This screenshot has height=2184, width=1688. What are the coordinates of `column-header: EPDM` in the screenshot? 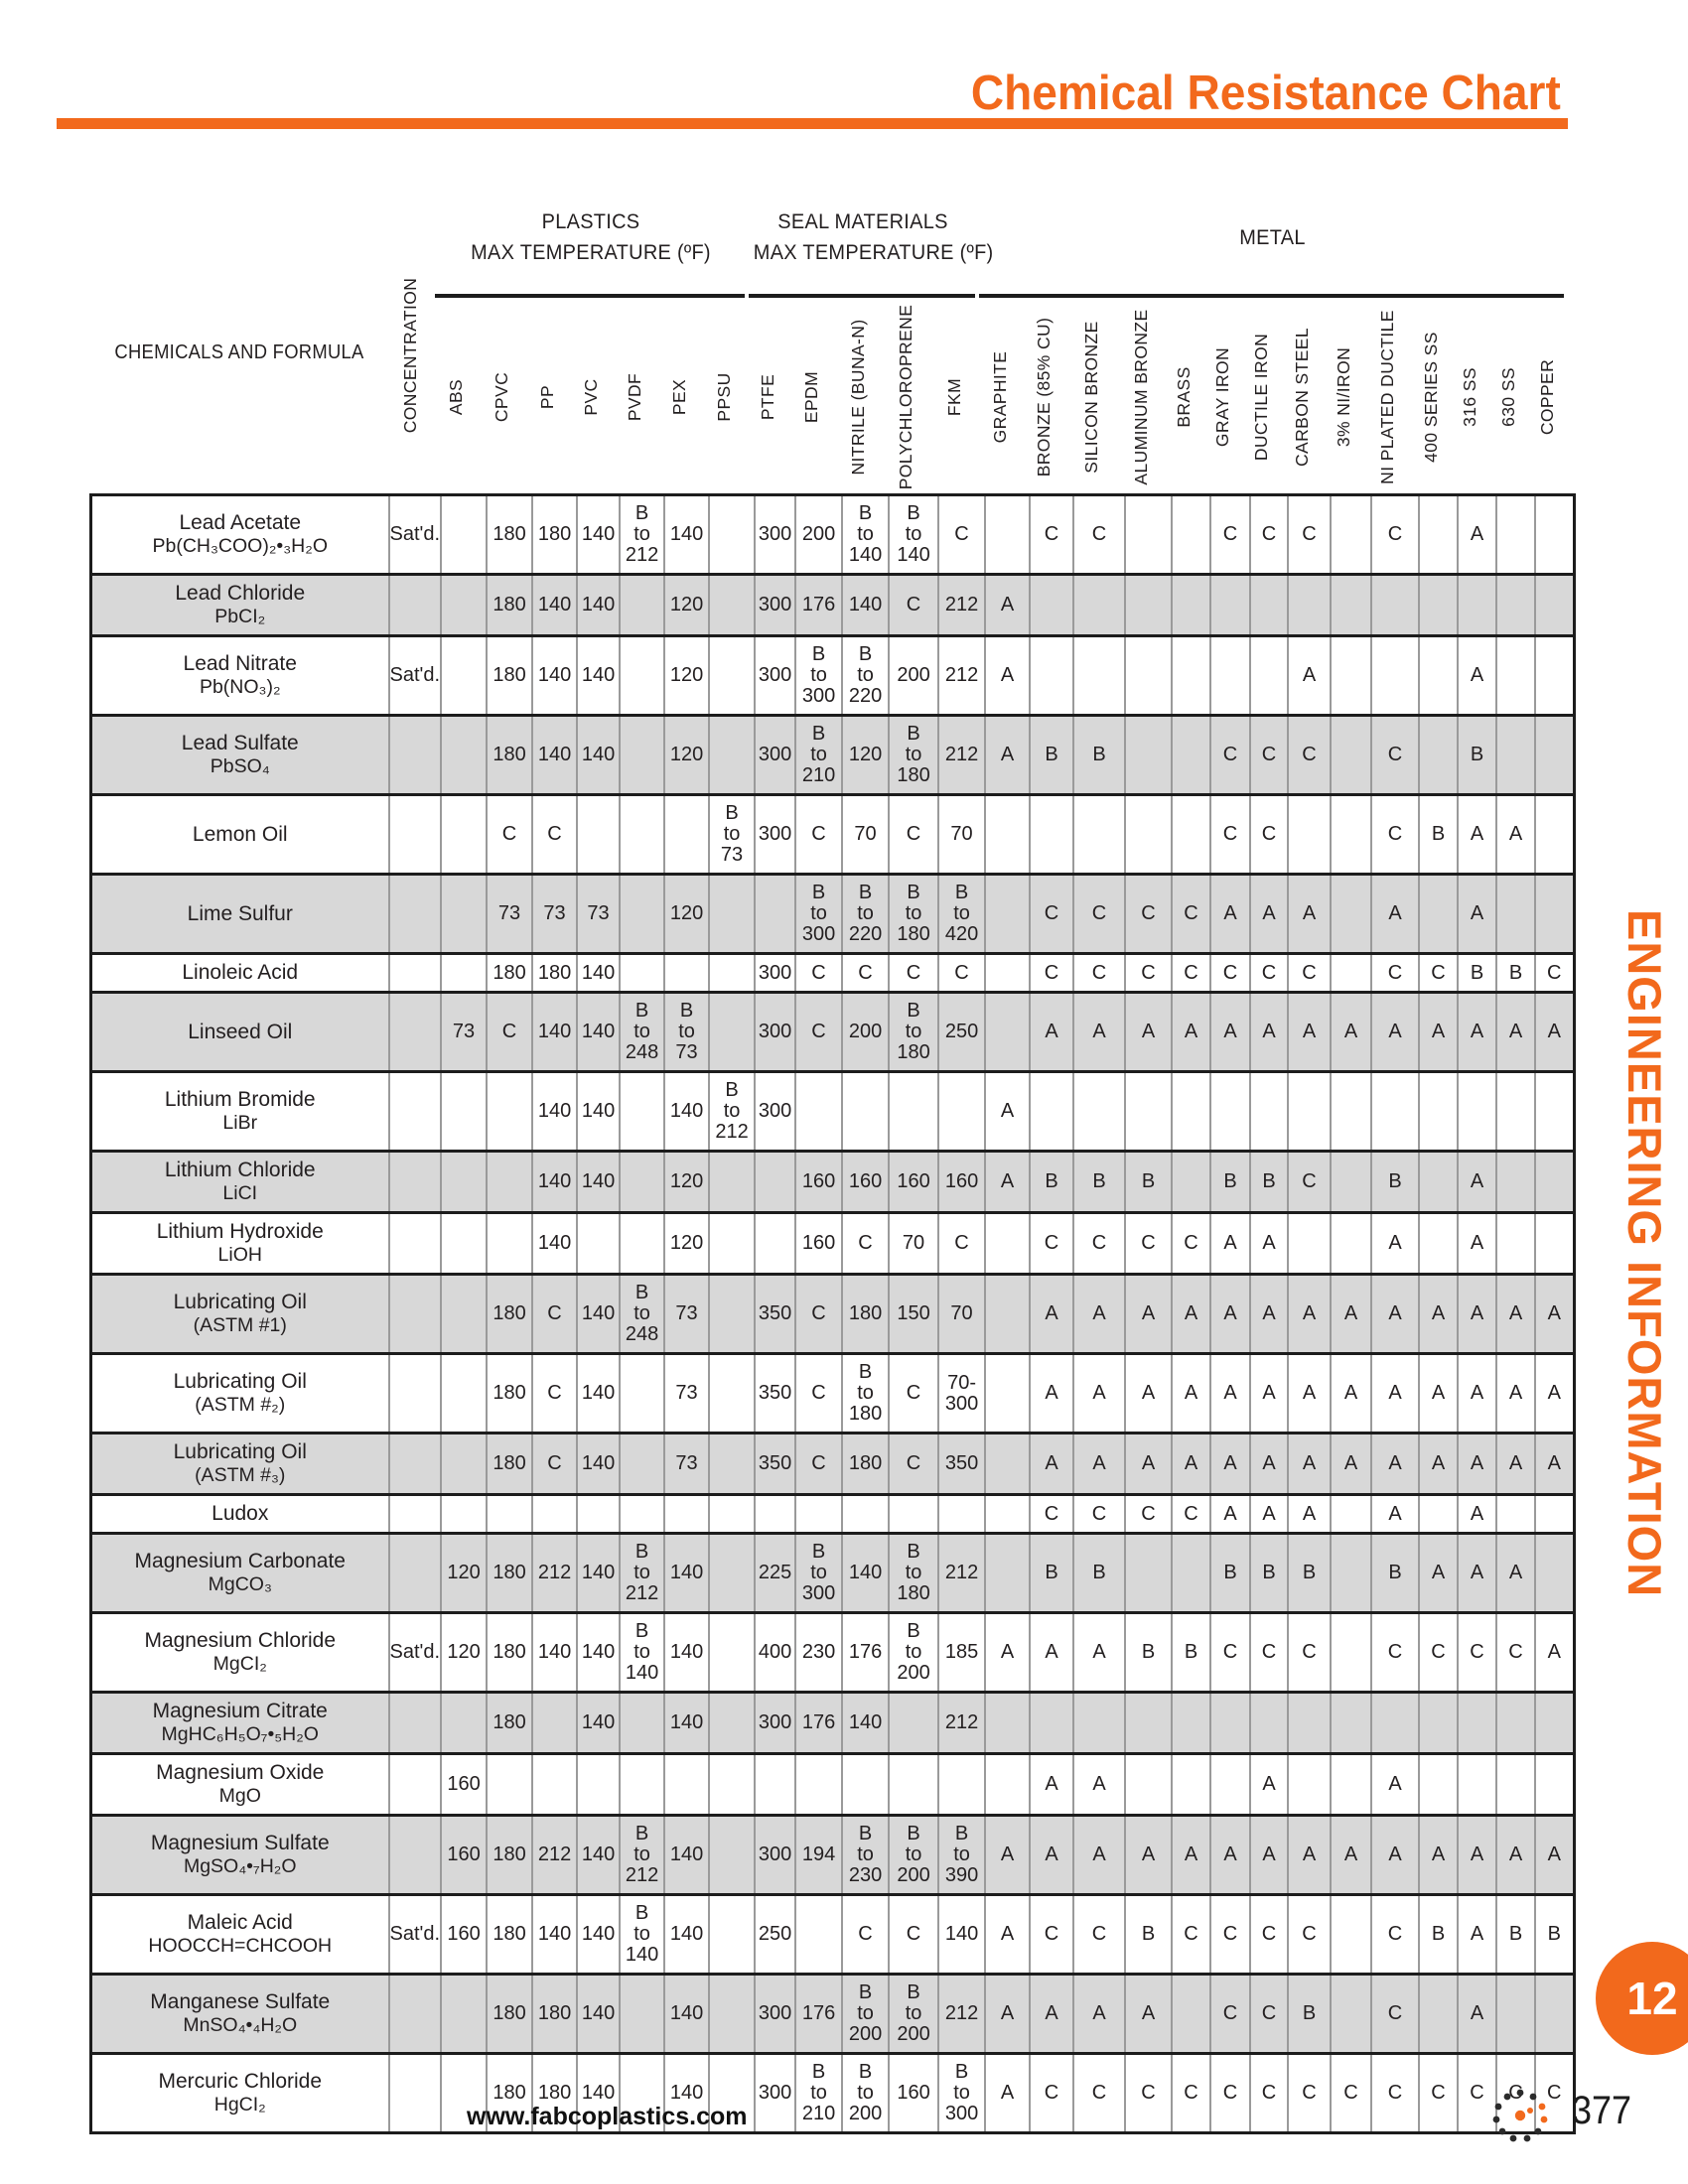 It's located at (810, 397).